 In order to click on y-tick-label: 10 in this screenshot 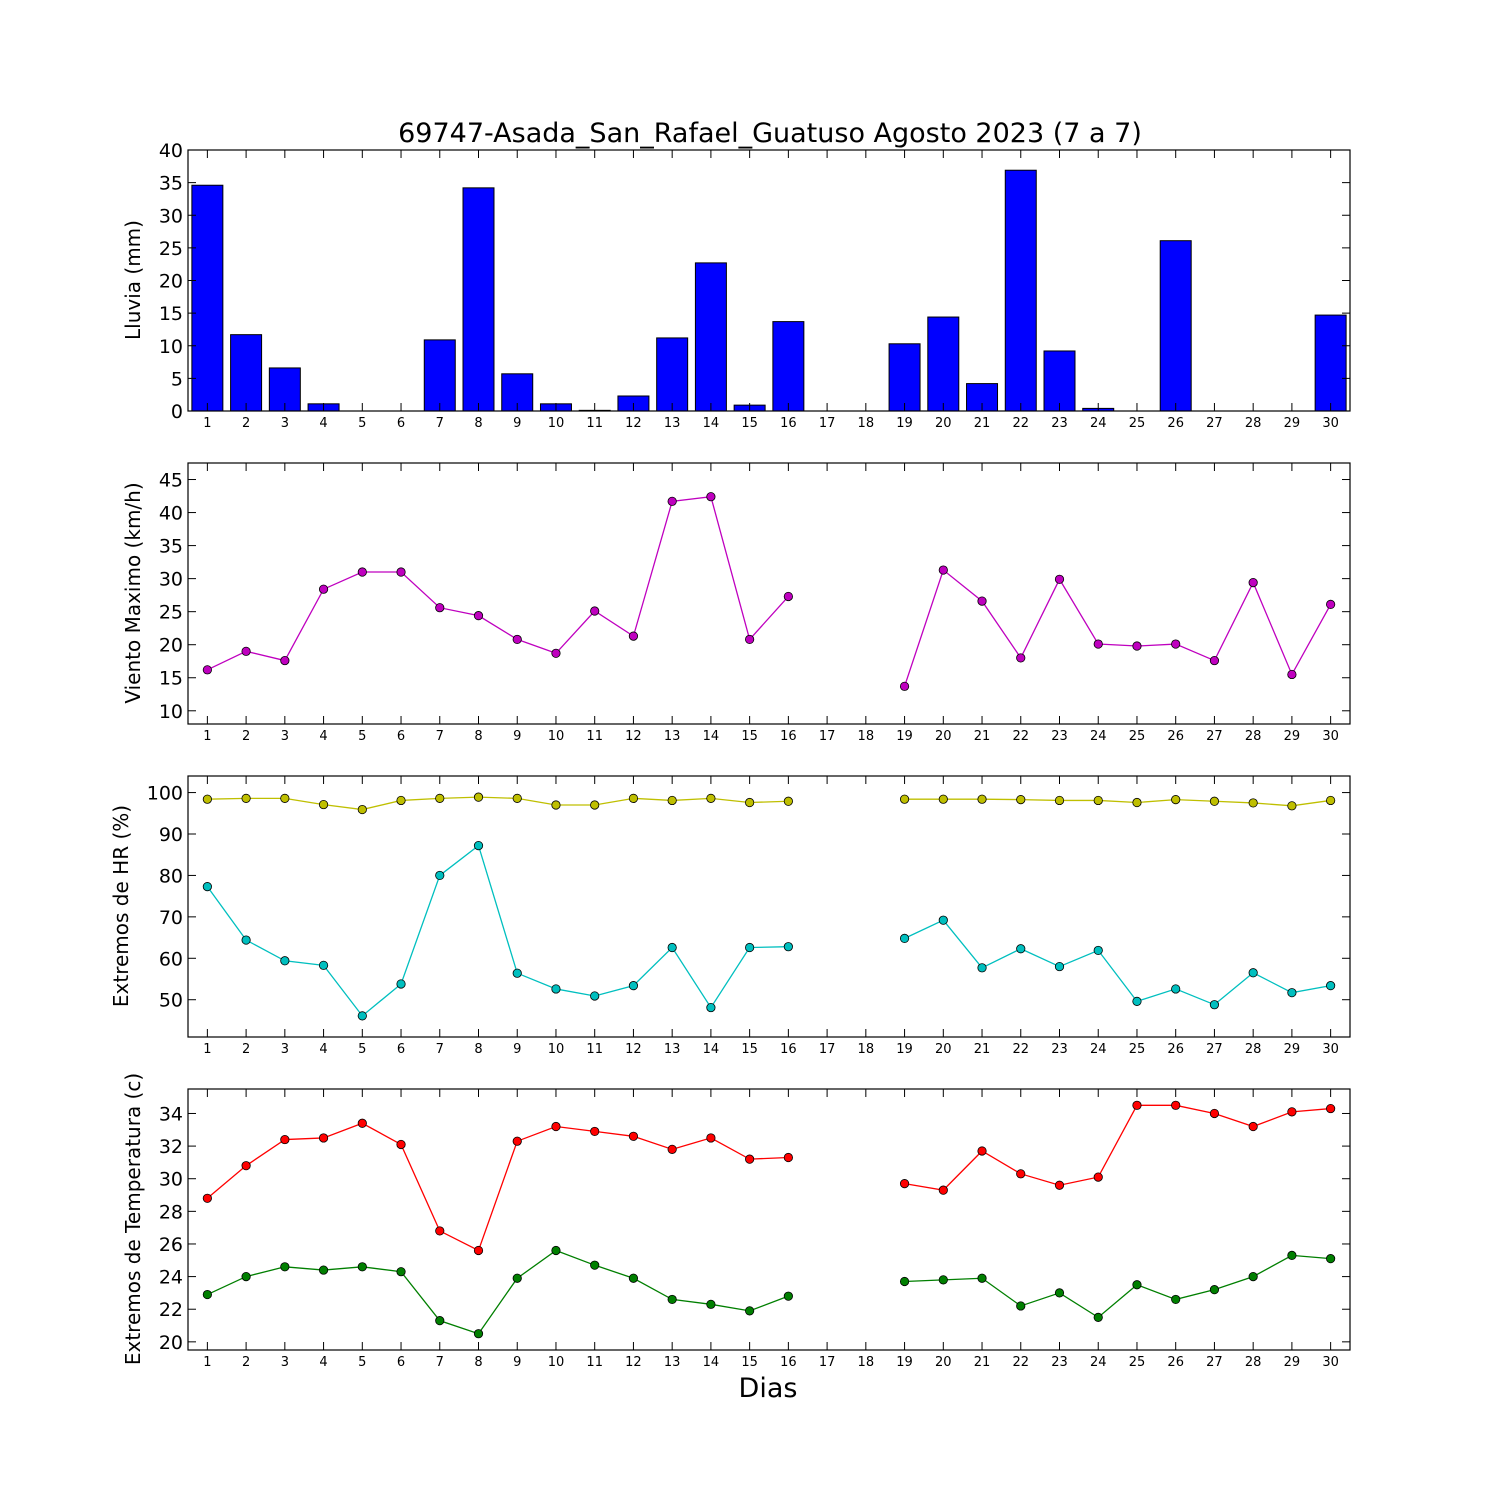, I will do `click(171, 347)`.